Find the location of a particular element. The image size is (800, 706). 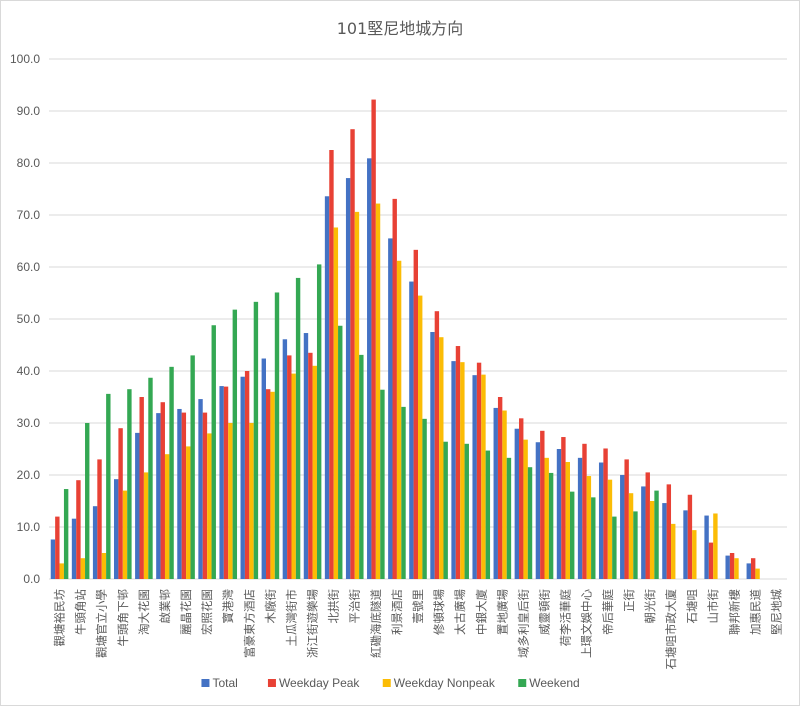

legend-label: Total is located at coordinates (224, 683).